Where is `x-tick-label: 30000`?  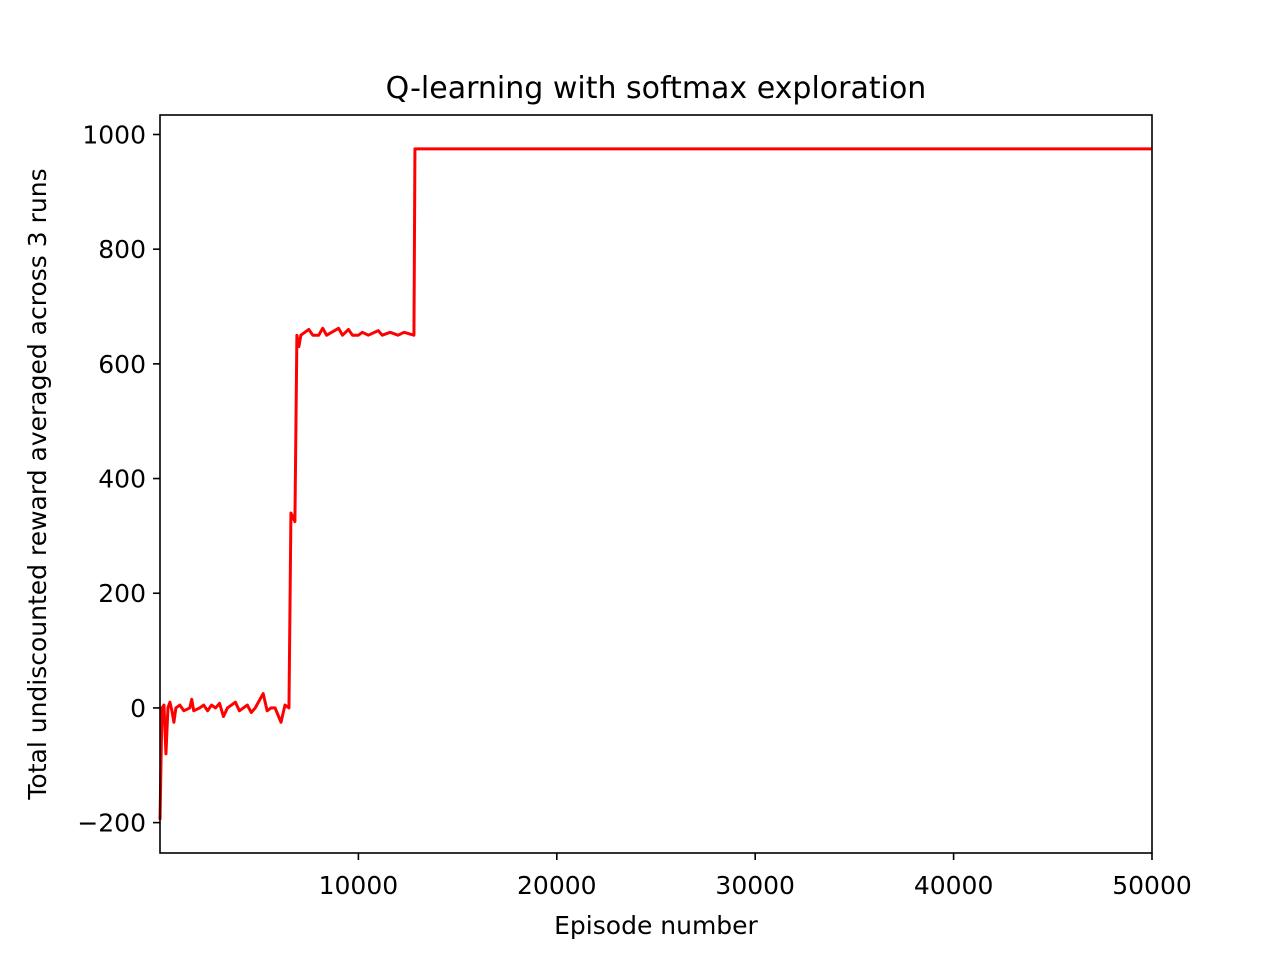
x-tick-label: 30000 is located at coordinates (755, 885).